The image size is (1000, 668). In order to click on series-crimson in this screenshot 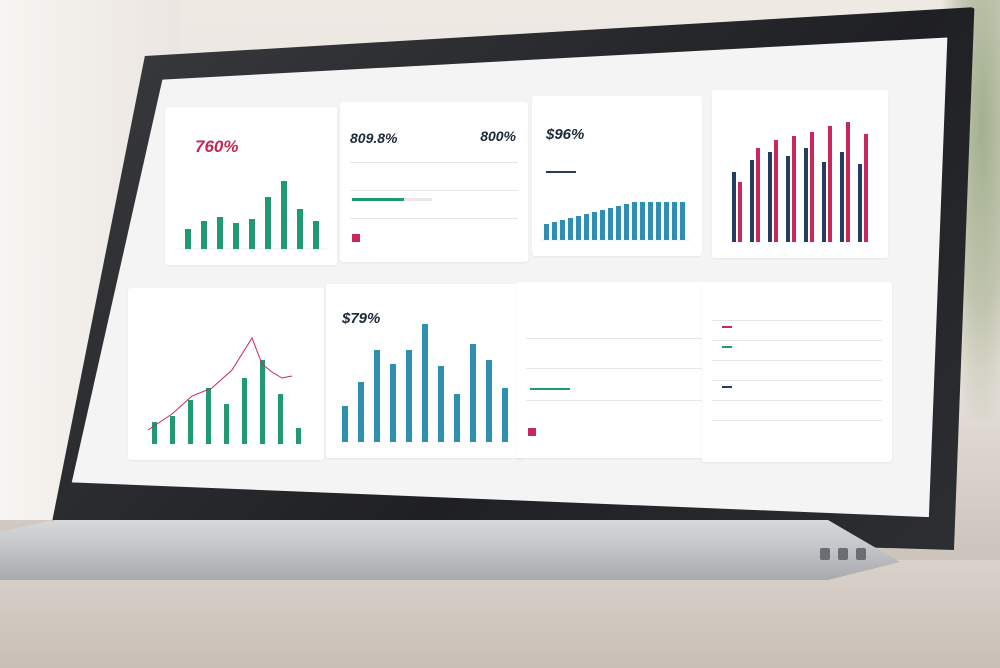, I will do `click(803, 182)`.